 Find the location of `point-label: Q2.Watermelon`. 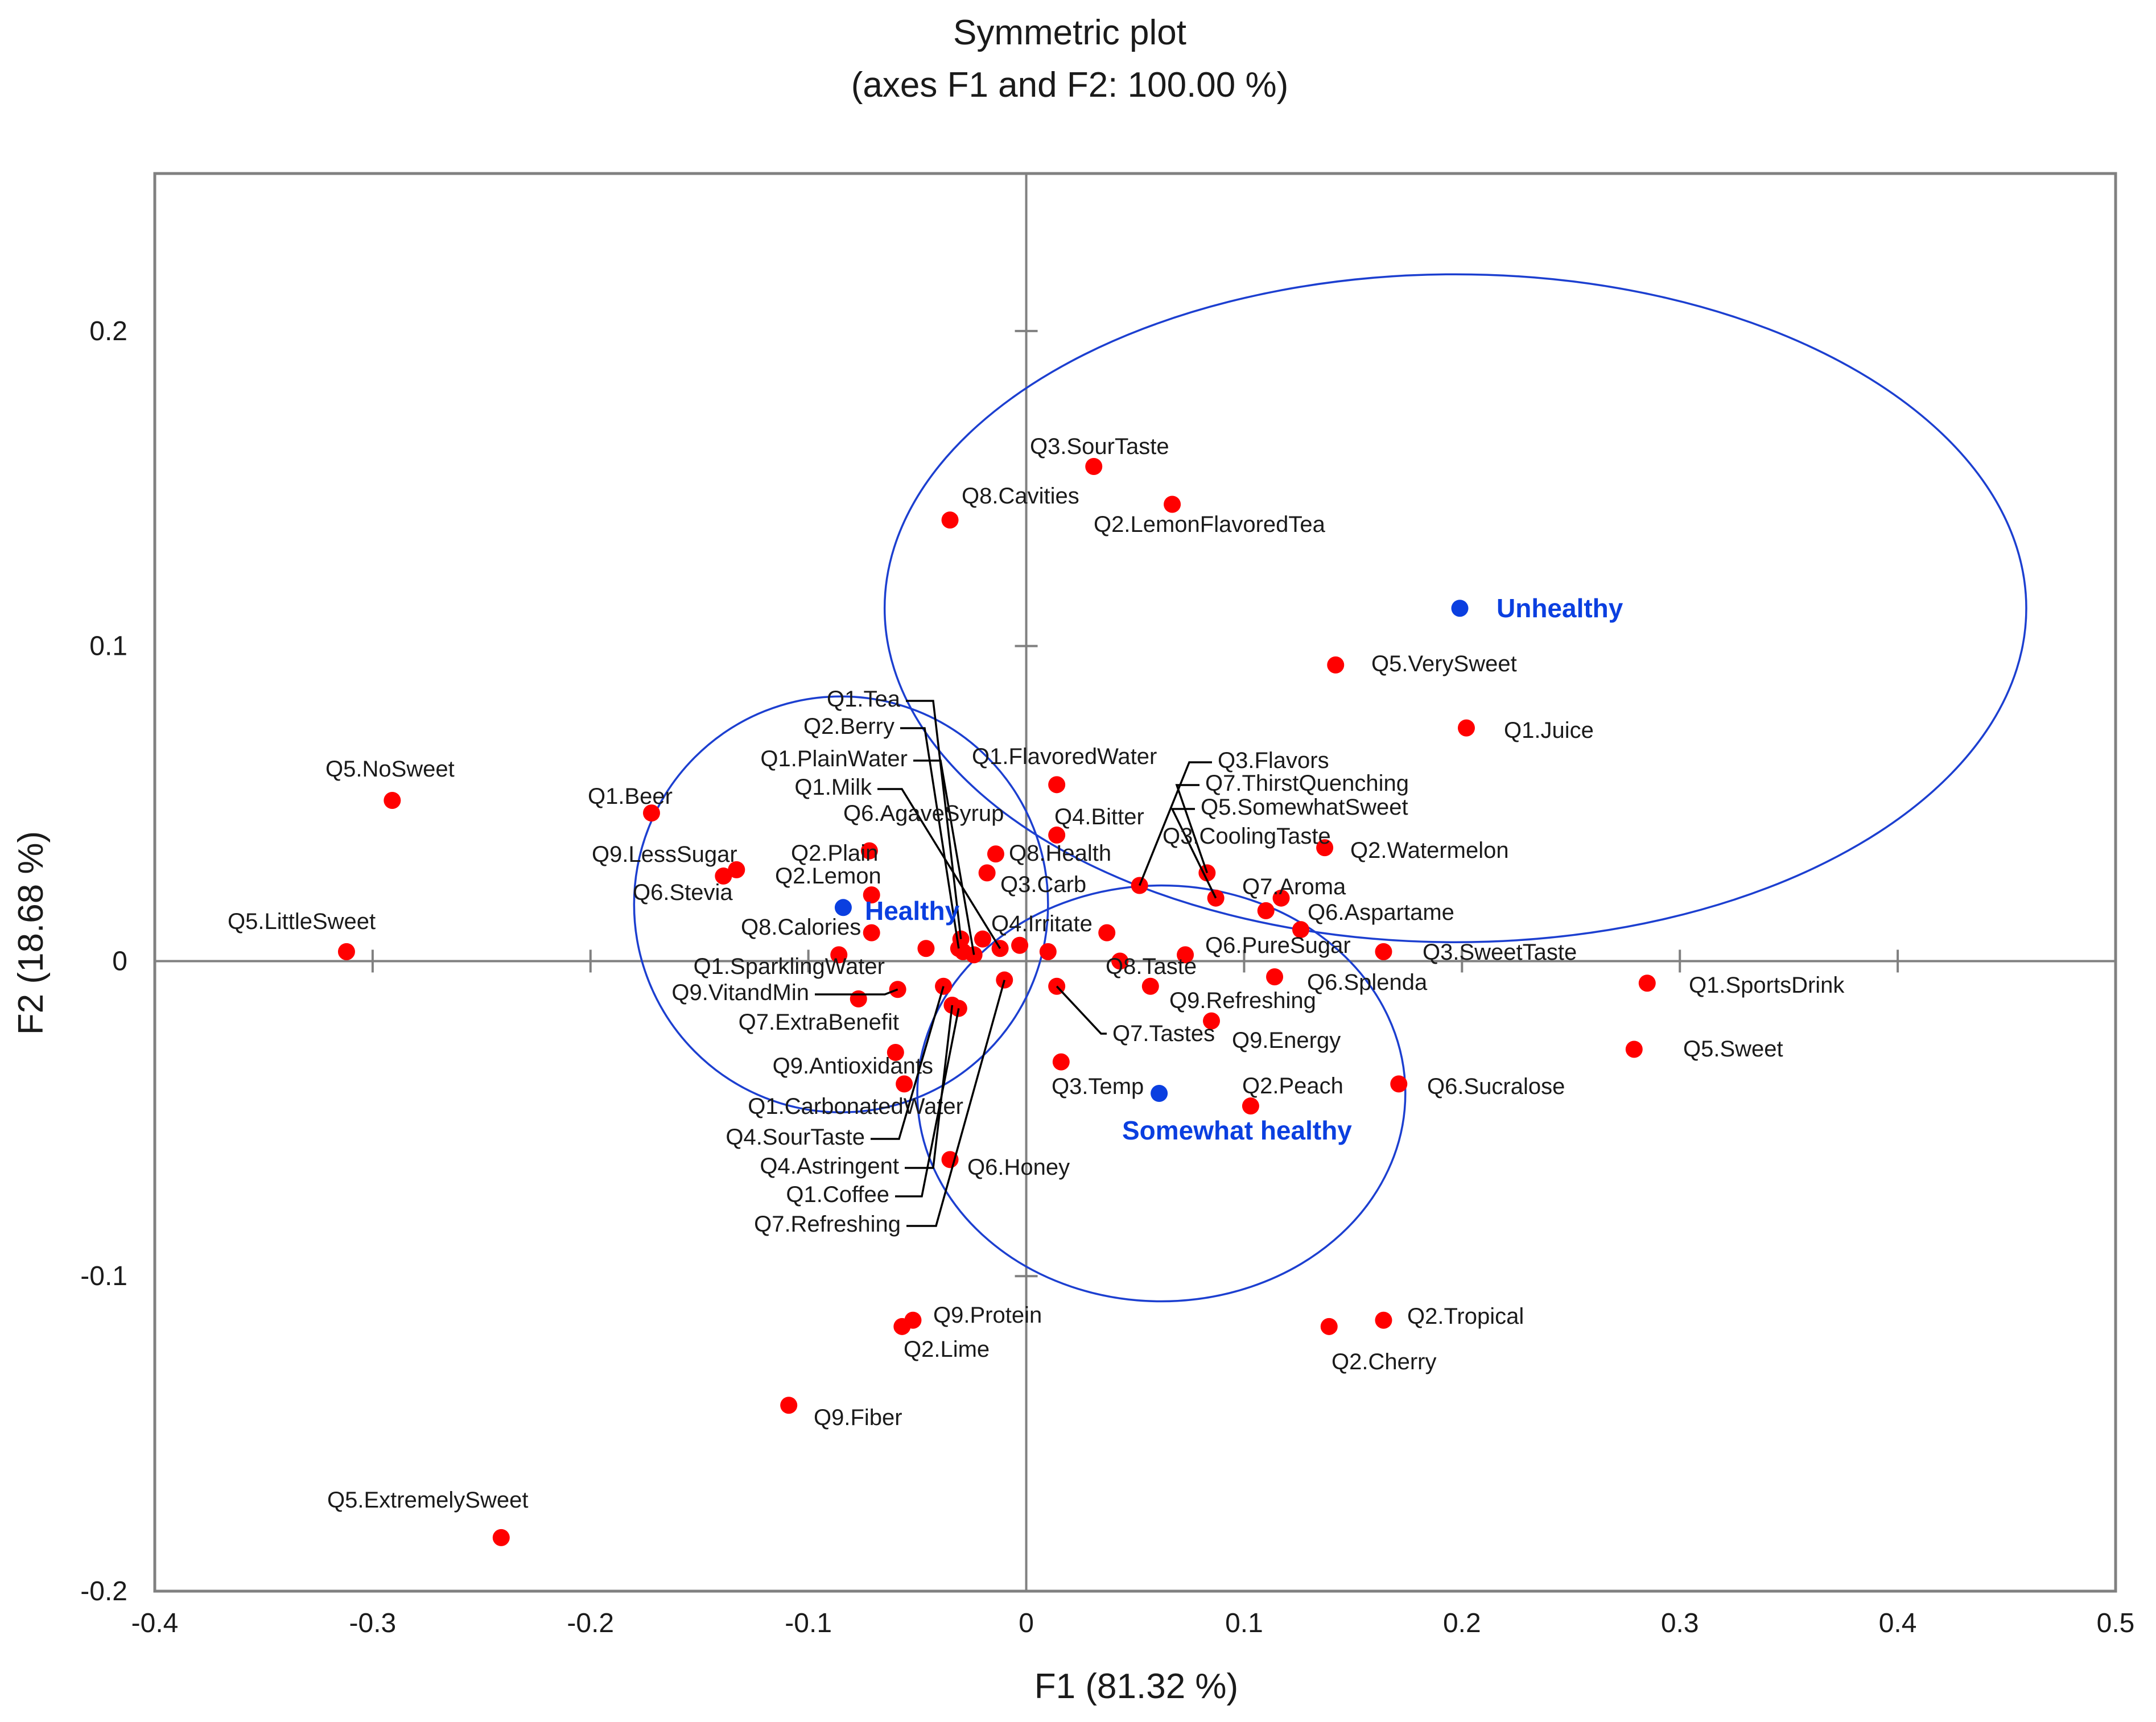

point-label: Q2.Watermelon is located at coordinates (1430, 850).